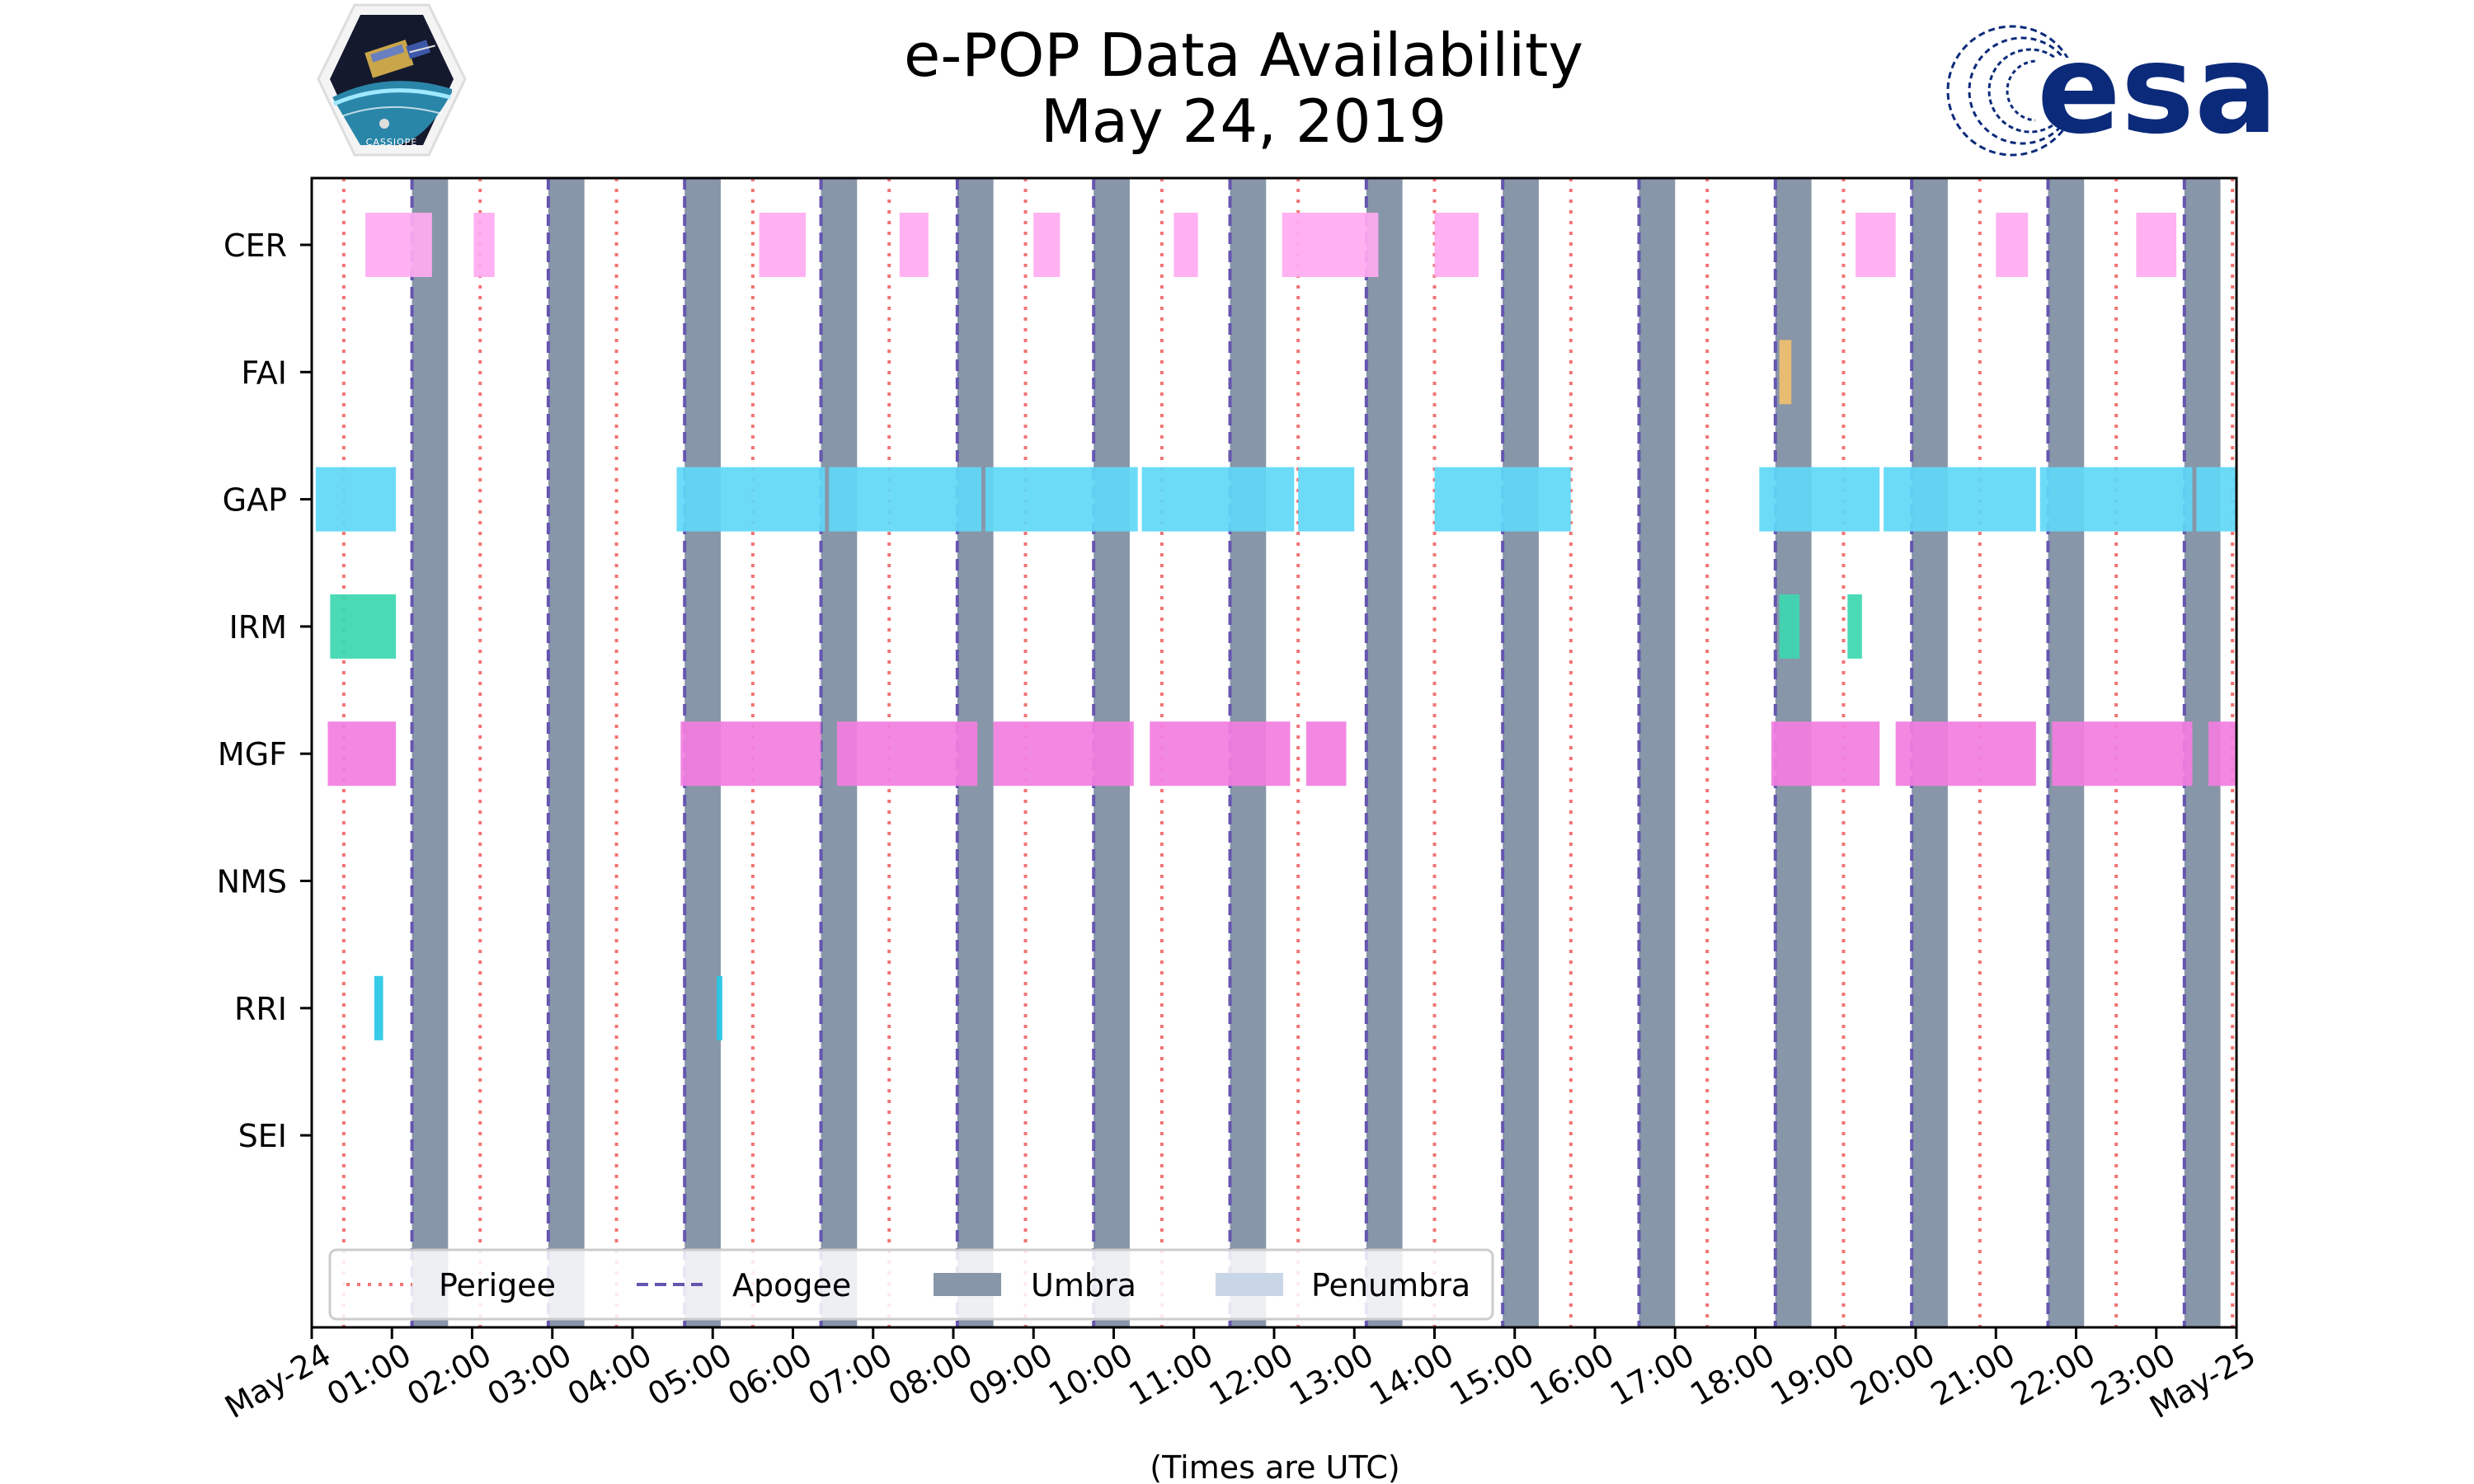 Image resolution: width=2474 pixels, height=1484 pixels. I want to click on x-tick-label-12: 12:00, so click(1251, 1374).